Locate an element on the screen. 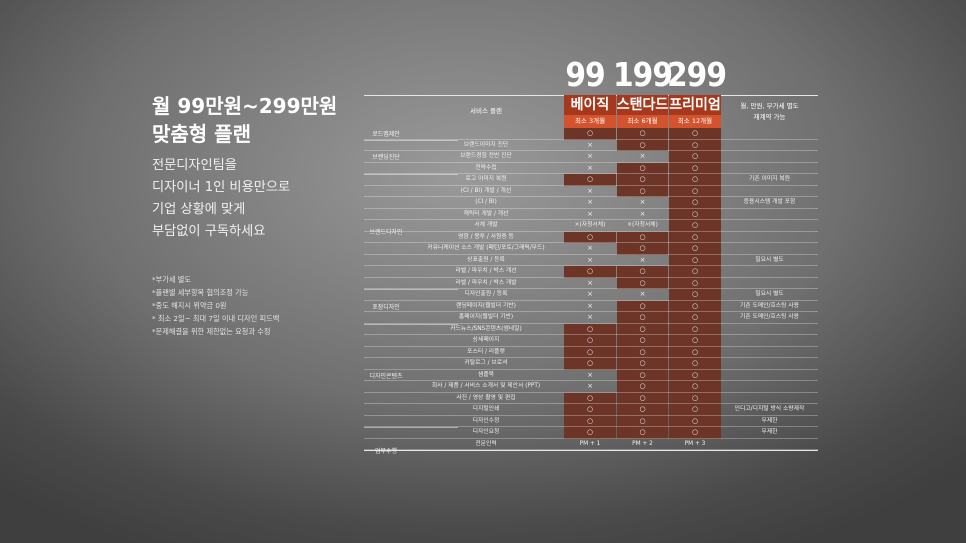 The width and height of the screenshot is (966, 543). basic-plan-cell: ×(자청서체) is located at coordinates (590, 225).